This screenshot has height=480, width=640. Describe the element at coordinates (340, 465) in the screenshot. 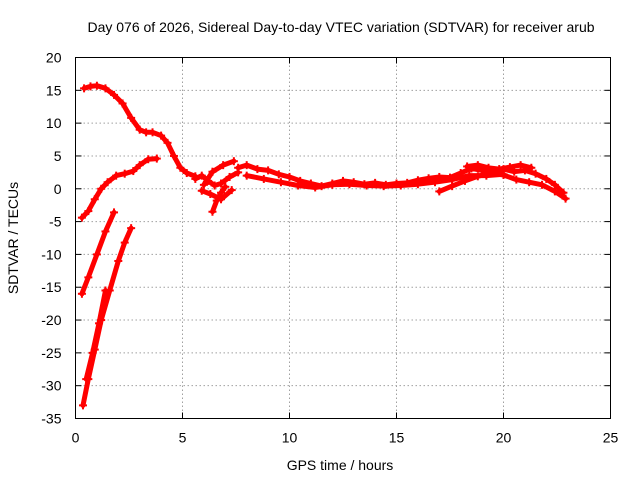

I see `x-axis-label: GPS time / hours` at that location.